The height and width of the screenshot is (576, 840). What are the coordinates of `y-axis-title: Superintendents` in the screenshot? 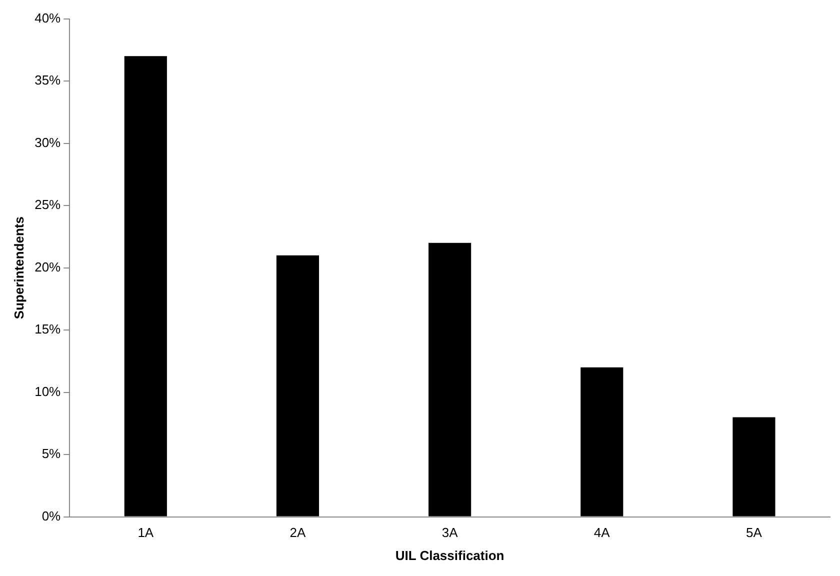 It's located at (18, 268).